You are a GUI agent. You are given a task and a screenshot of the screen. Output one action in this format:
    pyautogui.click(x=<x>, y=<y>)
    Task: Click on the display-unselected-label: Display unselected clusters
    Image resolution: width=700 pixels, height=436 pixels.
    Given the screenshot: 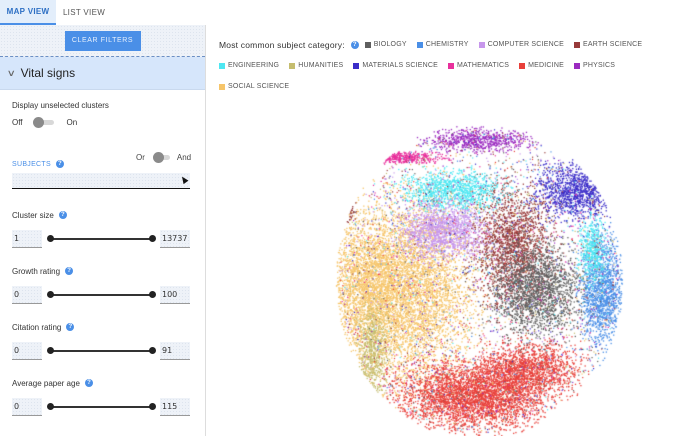 What is the action you would take?
    pyautogui.click(x=60, y=105)
    